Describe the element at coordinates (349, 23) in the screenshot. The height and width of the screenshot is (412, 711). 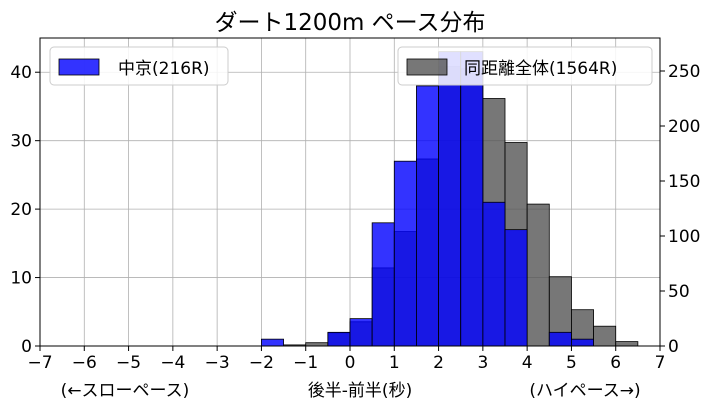
I see `chart-title: ダート1200m ペース分布` at that location.